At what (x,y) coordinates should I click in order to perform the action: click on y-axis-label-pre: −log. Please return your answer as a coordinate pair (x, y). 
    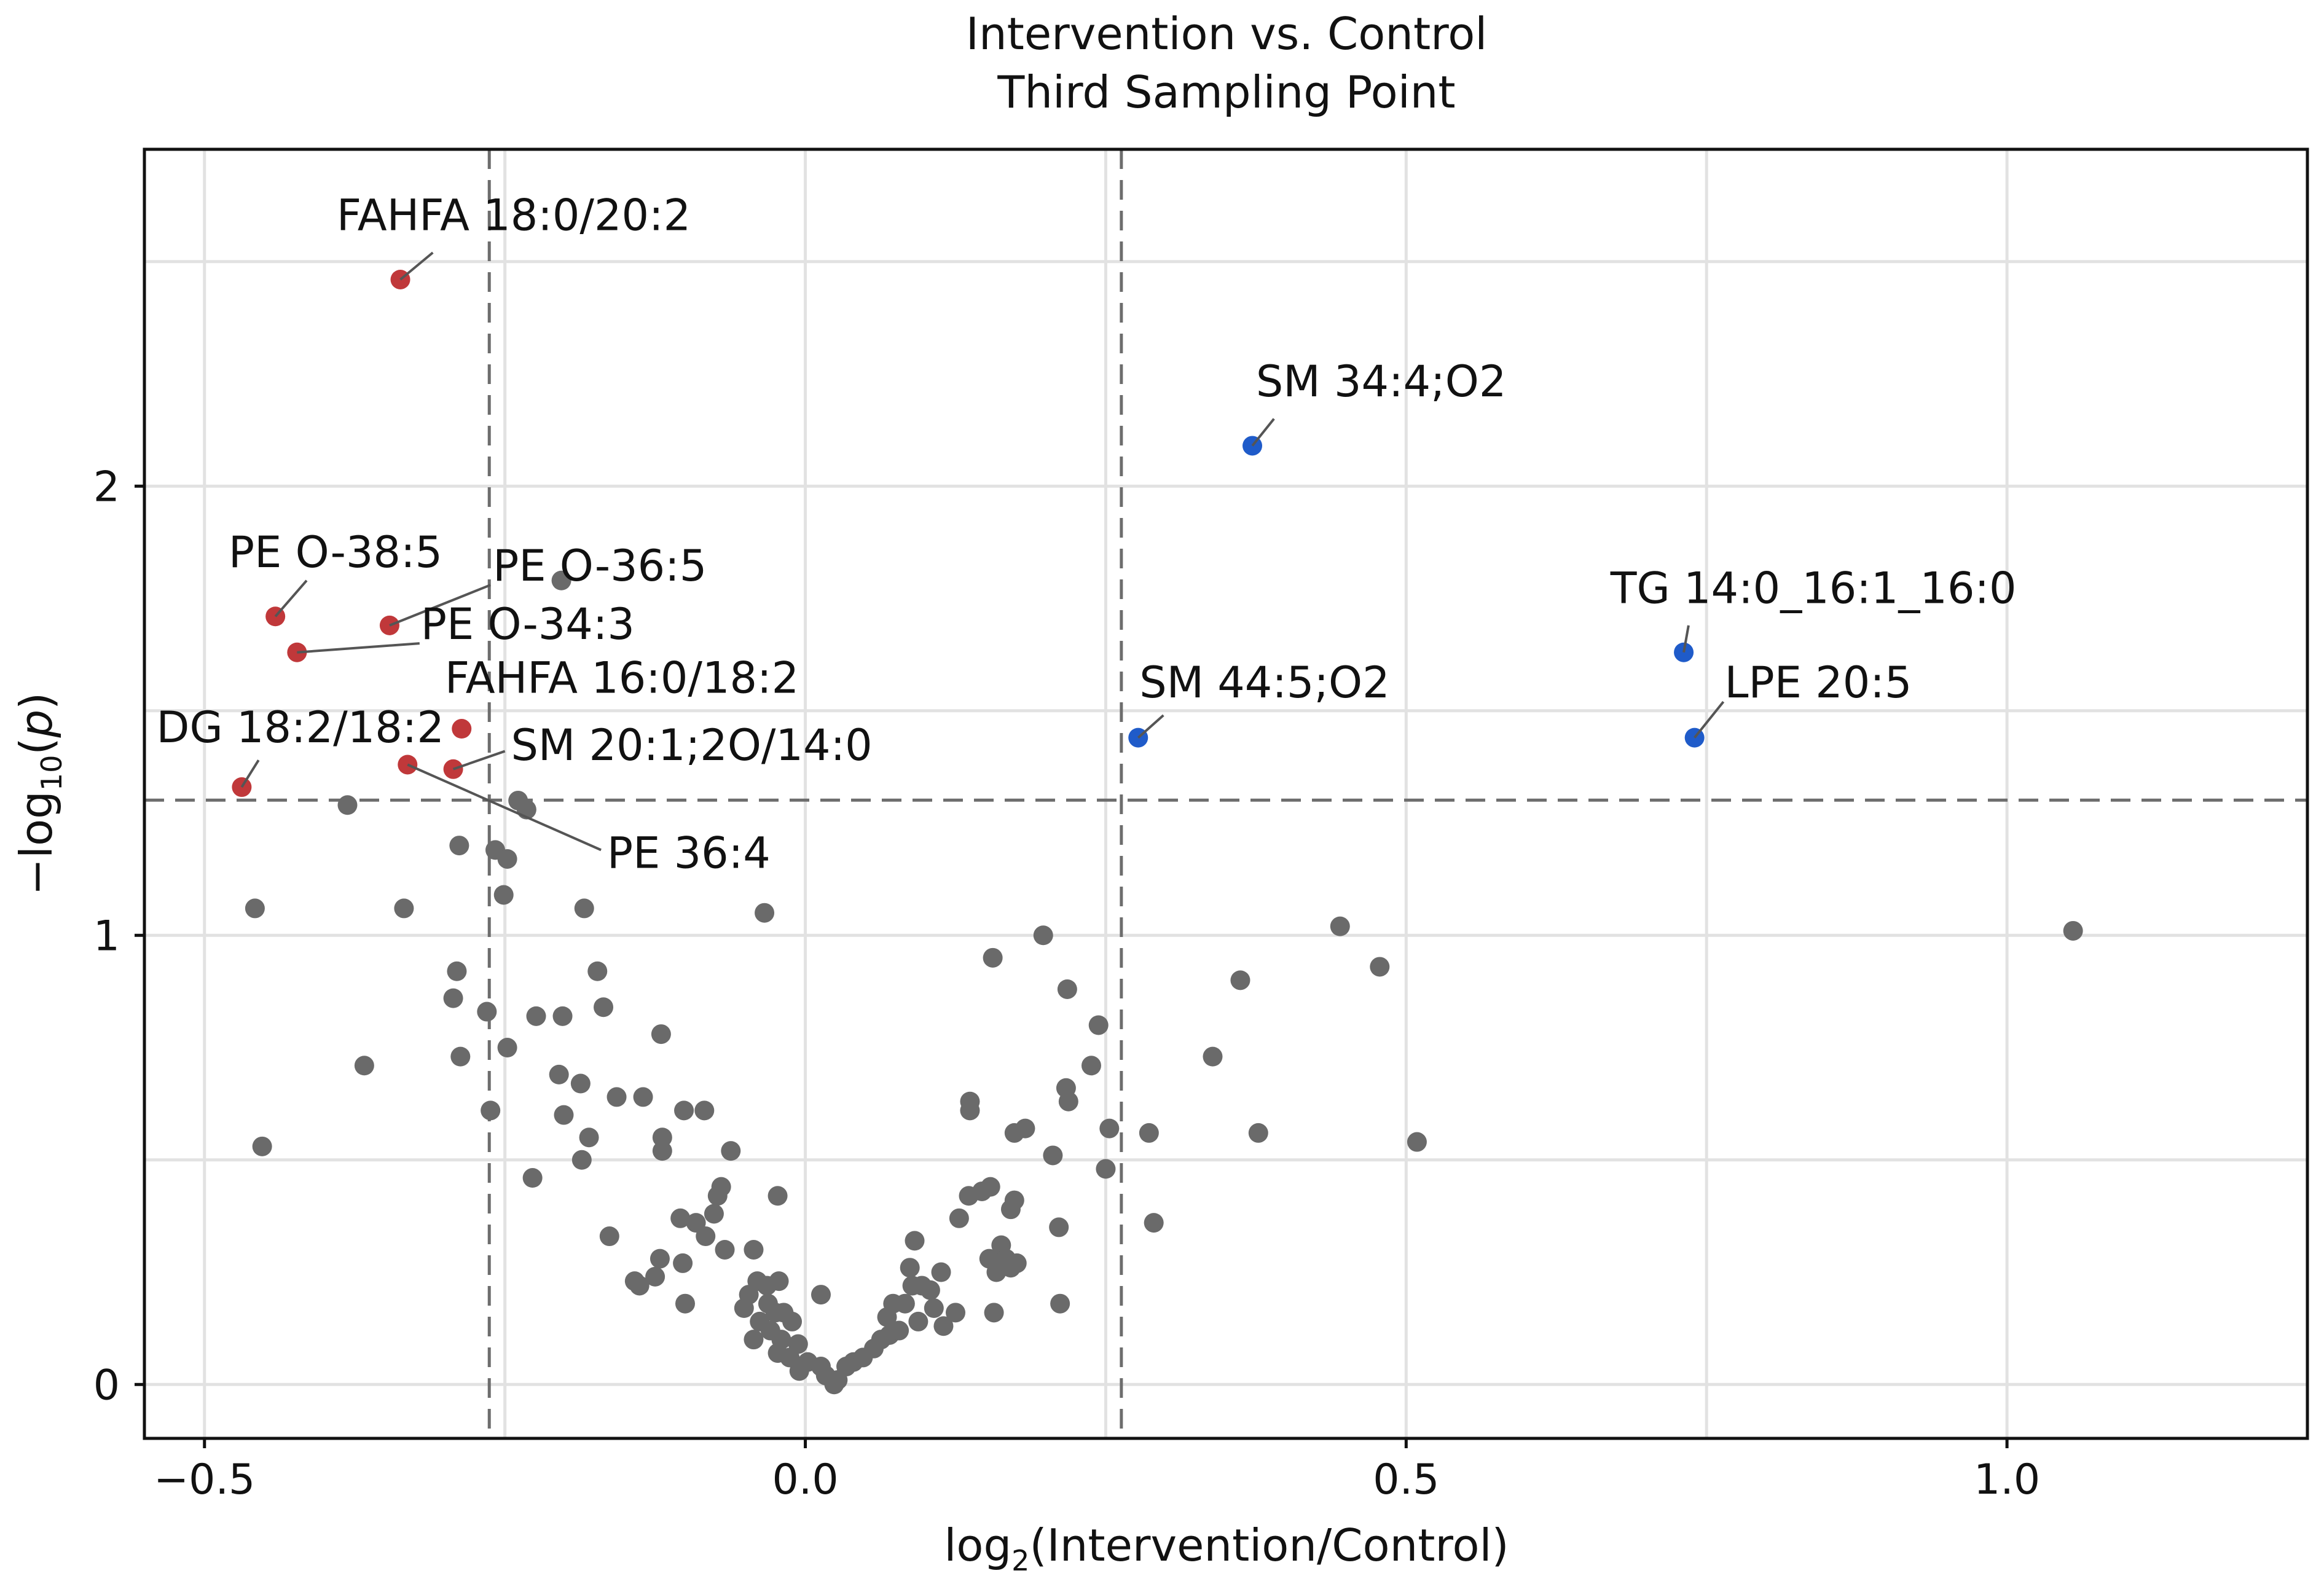
    Looking at the image, I should click on (36, 843).